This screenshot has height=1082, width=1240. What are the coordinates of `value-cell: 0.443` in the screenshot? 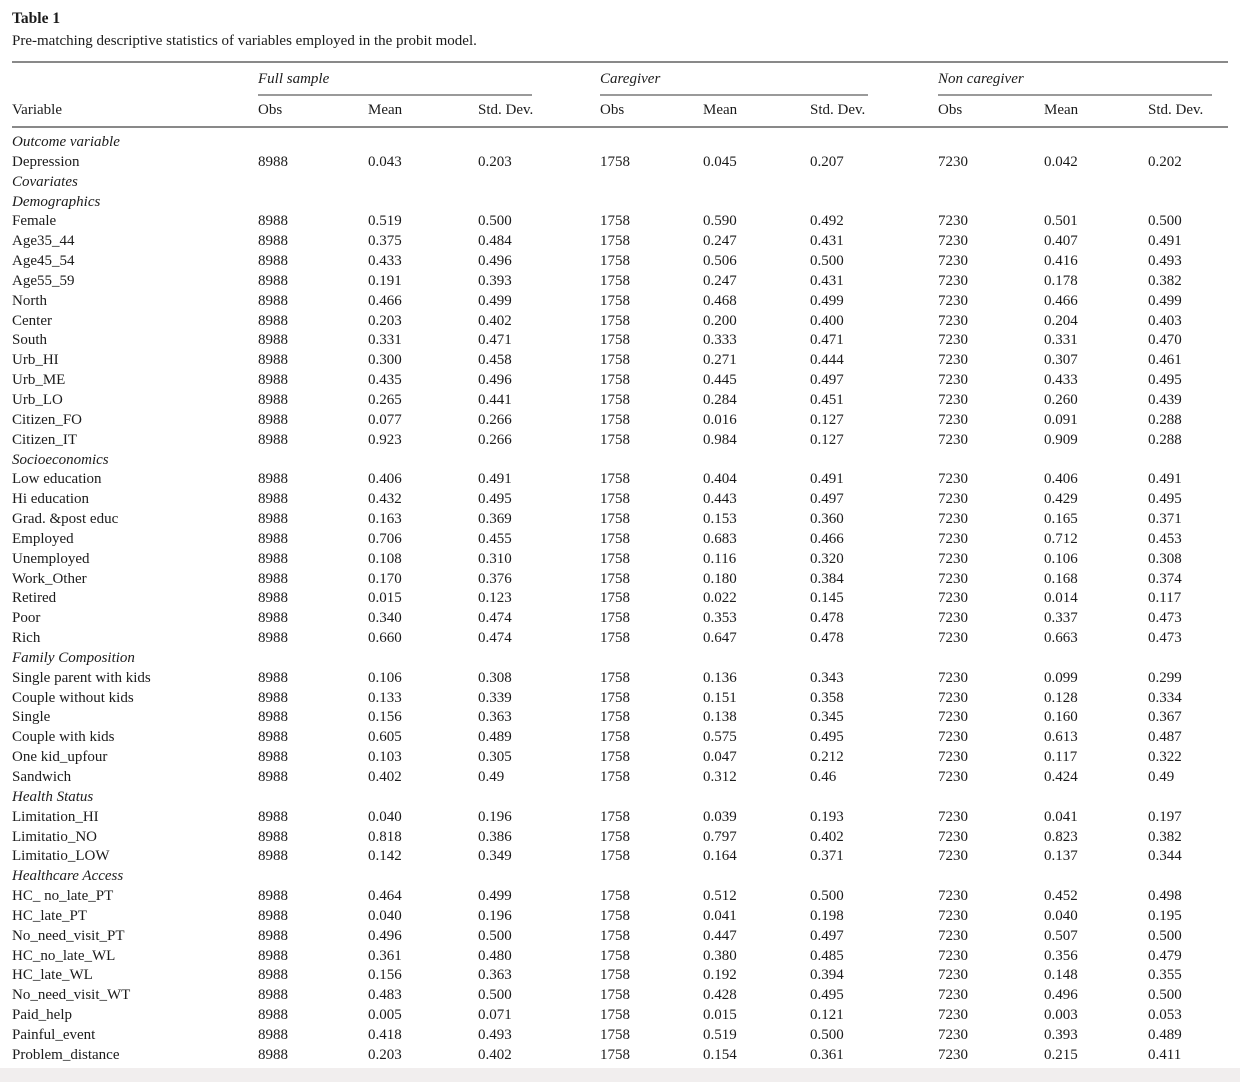 It's located at (720, 499).